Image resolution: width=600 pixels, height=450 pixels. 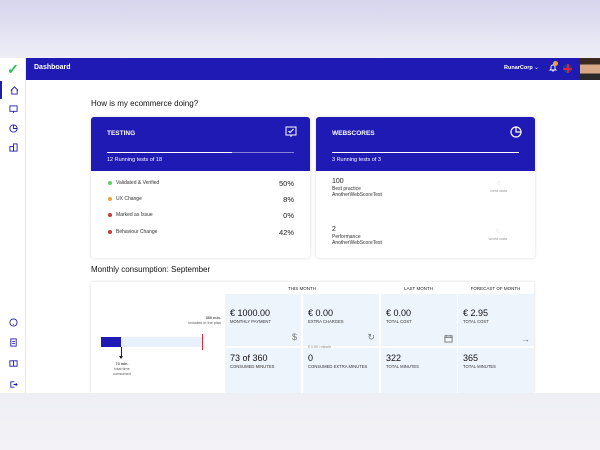 I want to click on monthly-heading: Monthly consumption: September, so click(x=151, y=269).